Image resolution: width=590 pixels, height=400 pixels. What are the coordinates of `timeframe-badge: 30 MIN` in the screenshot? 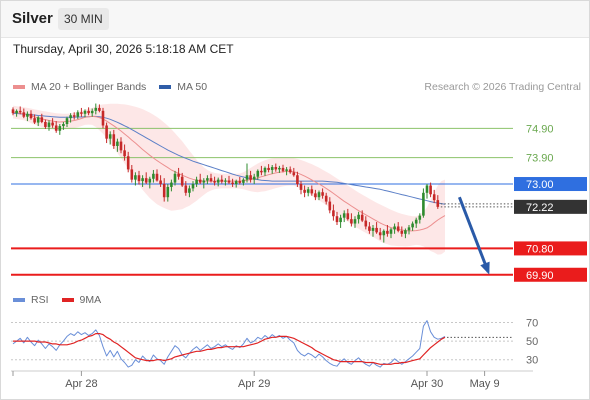 It's located at (83, 19).